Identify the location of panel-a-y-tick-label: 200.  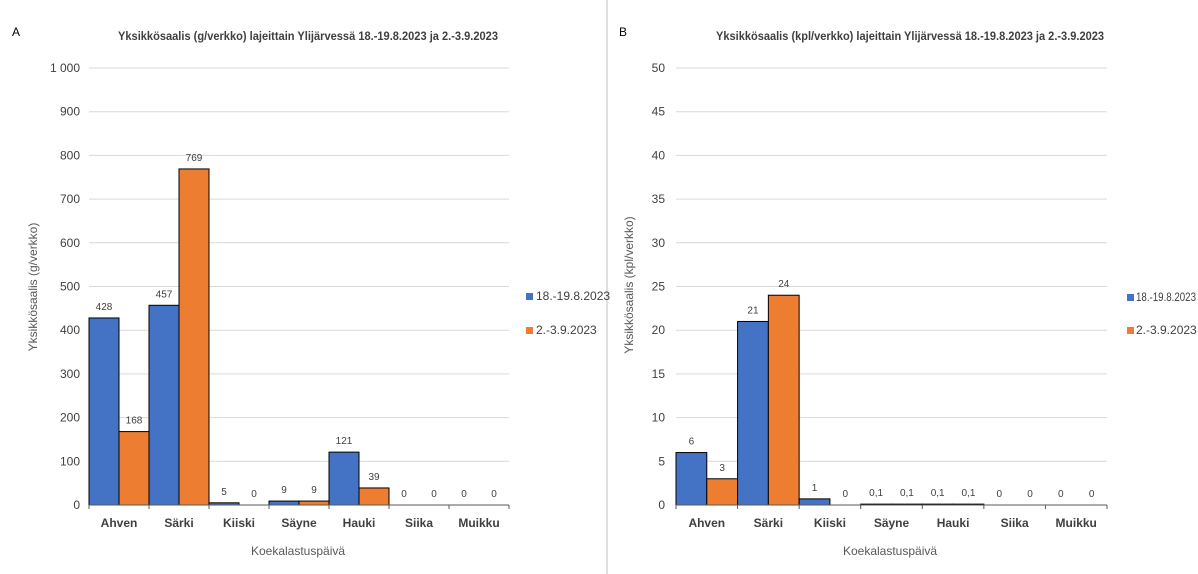
(70, 418).